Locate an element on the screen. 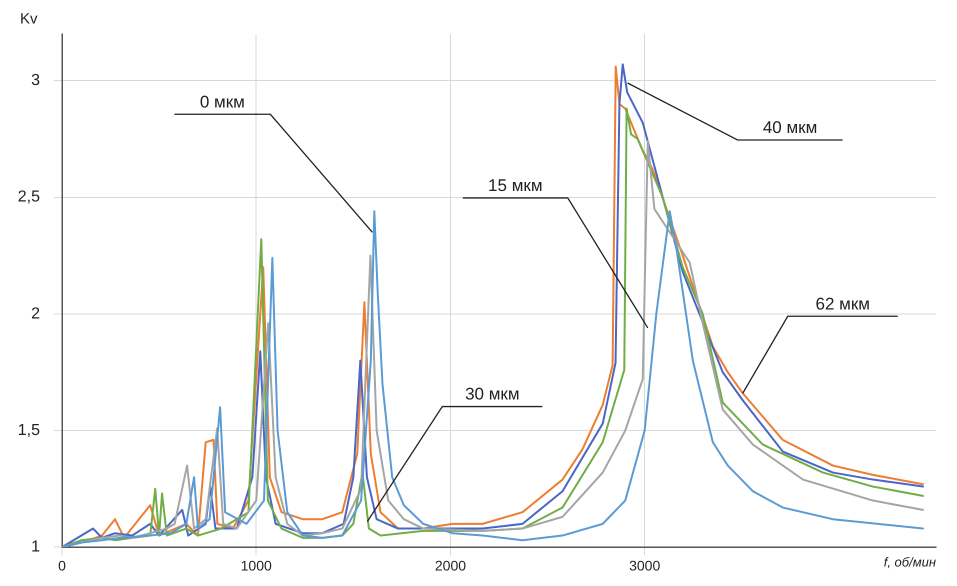 This screenshot has height=586, width=957. x-tick-label: 2000 is located at coordinates (450, 565).